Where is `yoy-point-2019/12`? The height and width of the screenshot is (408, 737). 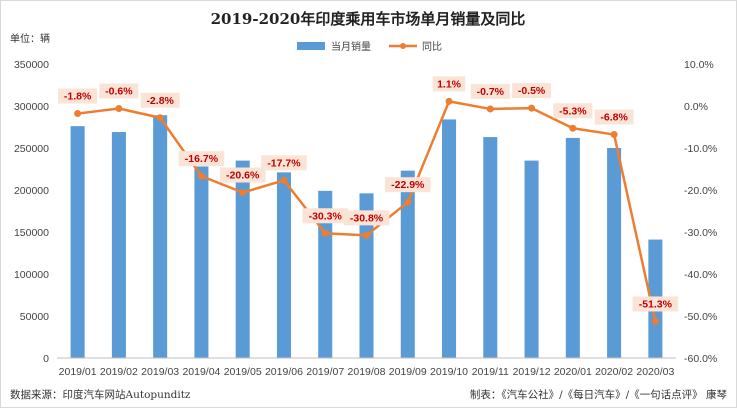
yoy-point-2019/12 is located at coordinates (532, 108).